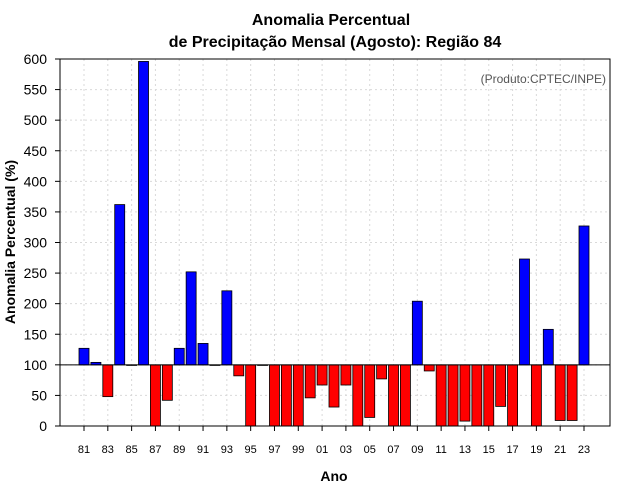 This screenshot has width=640, height=500. I want to click on x-tick-label: 13, so click(465, 450).